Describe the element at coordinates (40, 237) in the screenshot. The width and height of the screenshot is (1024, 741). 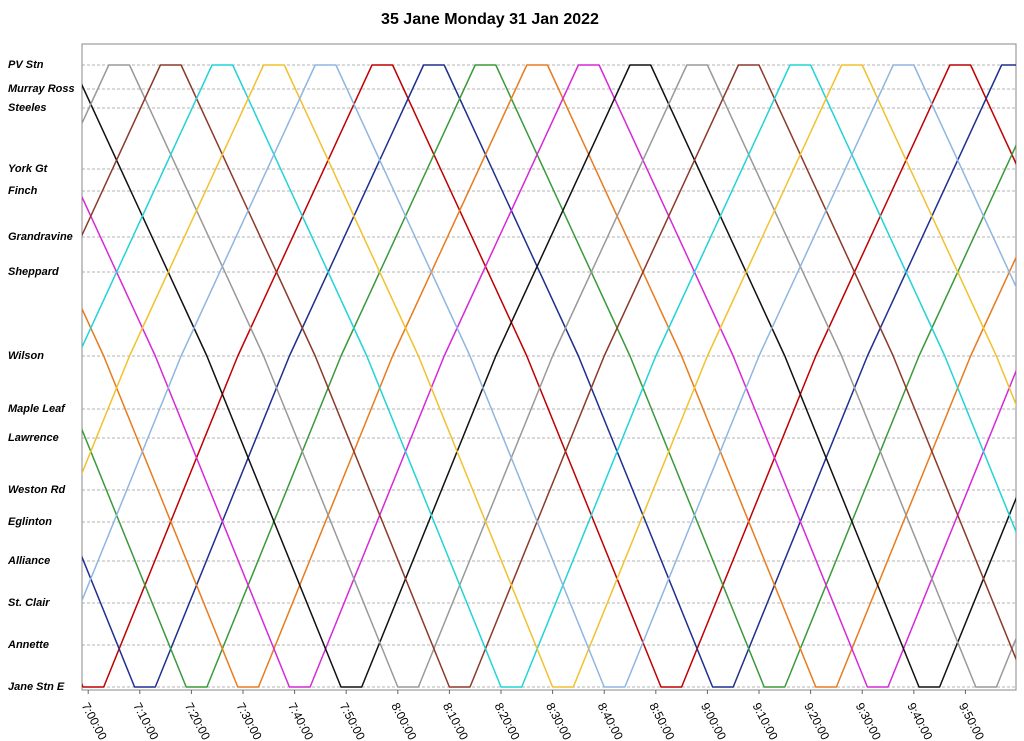
I see `y-tick-label: Grandravine` at that location.